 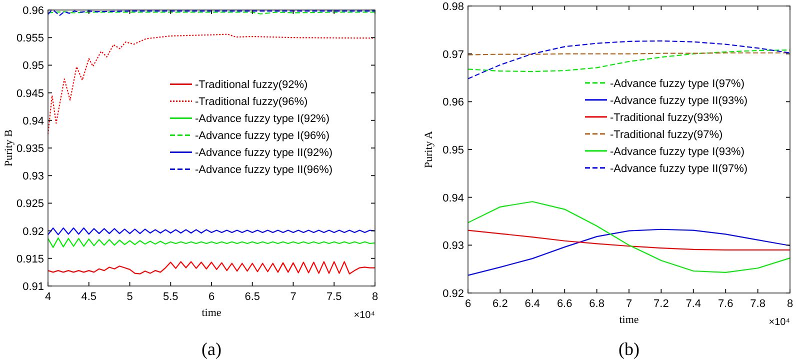 What do you see at coordinates (666, 118) in the screenshot?
I see `legend-label: -Traditional fuzzy(93%)` at bounding box center [666, 118].